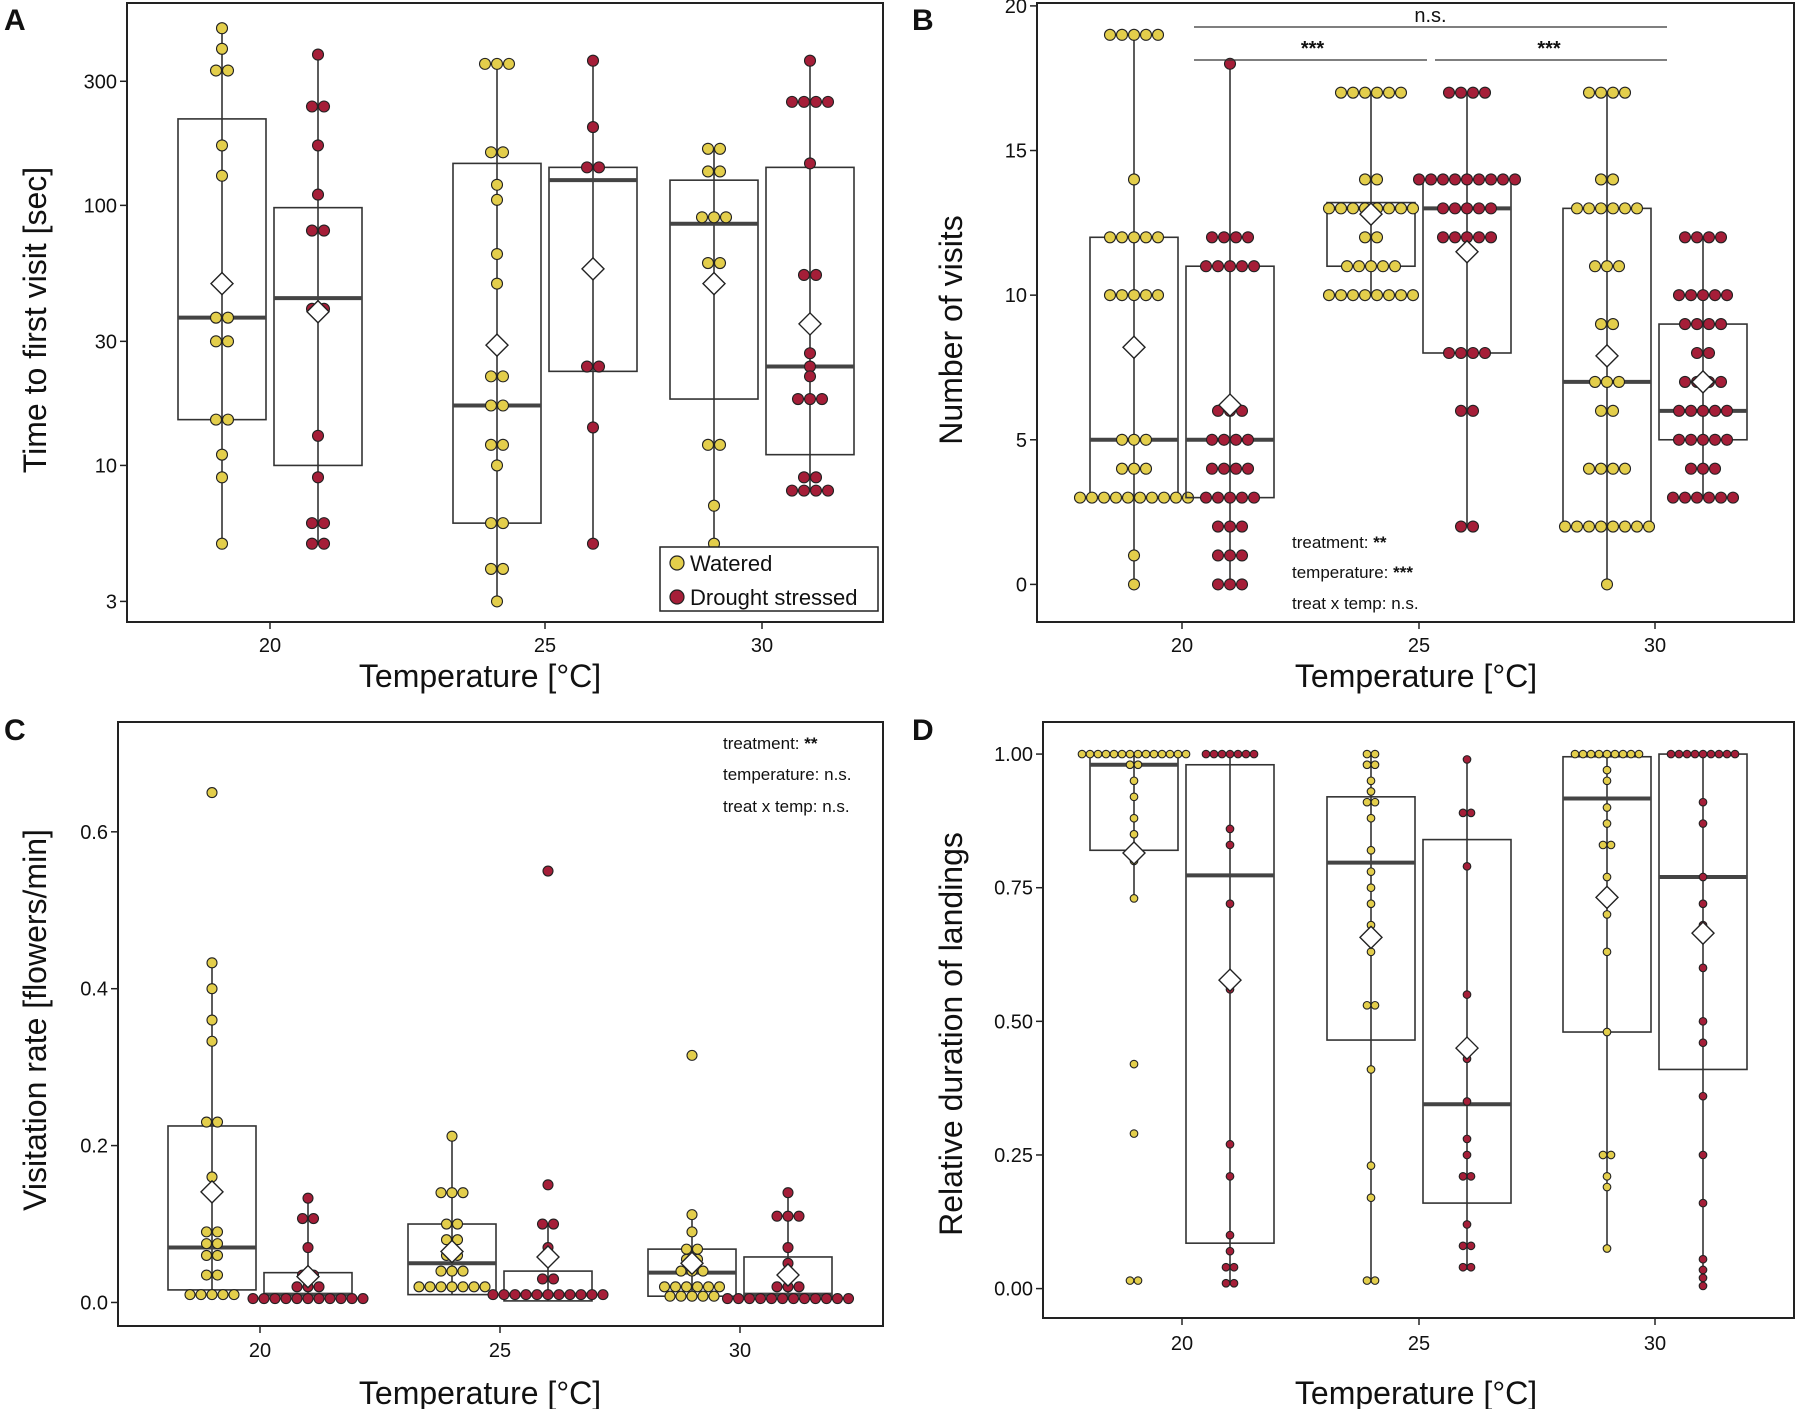 The width and height of the screenshot is (1801, 1409). Describe the element at coordinates (1016, 9) in the screenshot. I see `y-tick-label: 20` at that location.